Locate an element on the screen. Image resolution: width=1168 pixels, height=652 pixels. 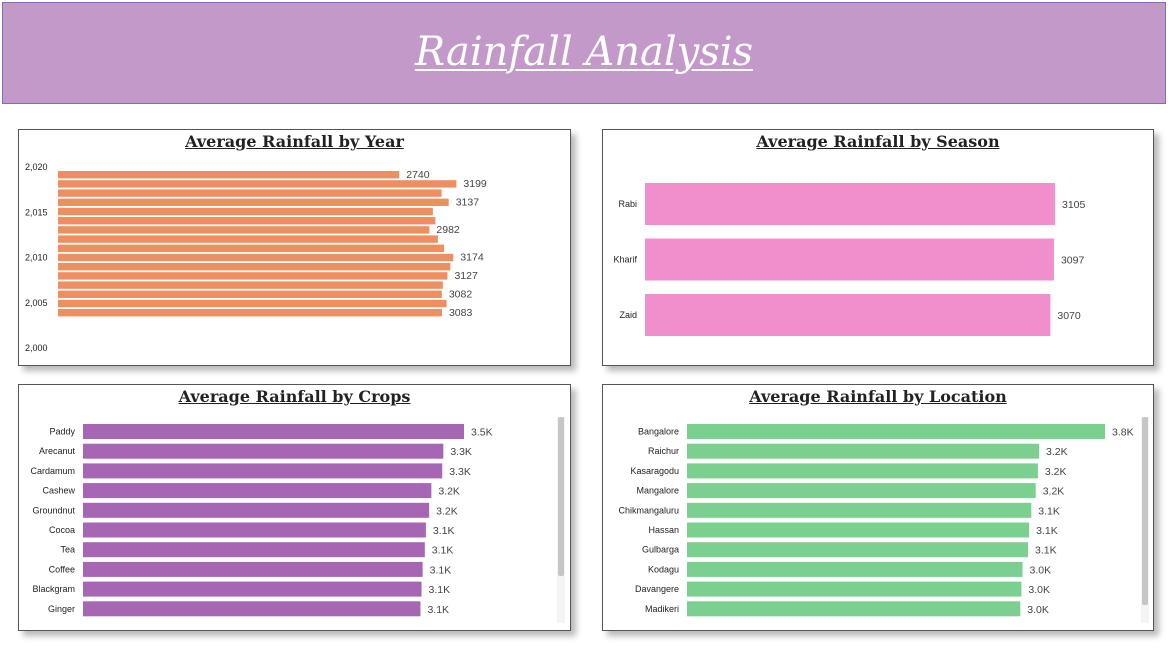
category-label-coffee: Coffee is located at coordinates (62, 569).